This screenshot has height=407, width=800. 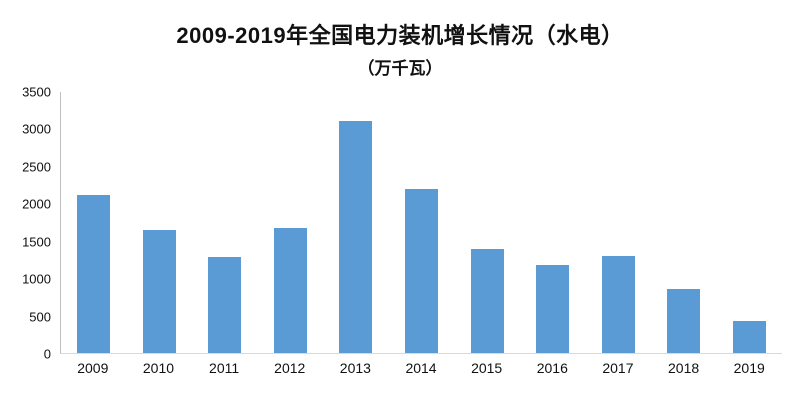 I want to click on y-tick-label: 2000, so click(x=36, y=204).